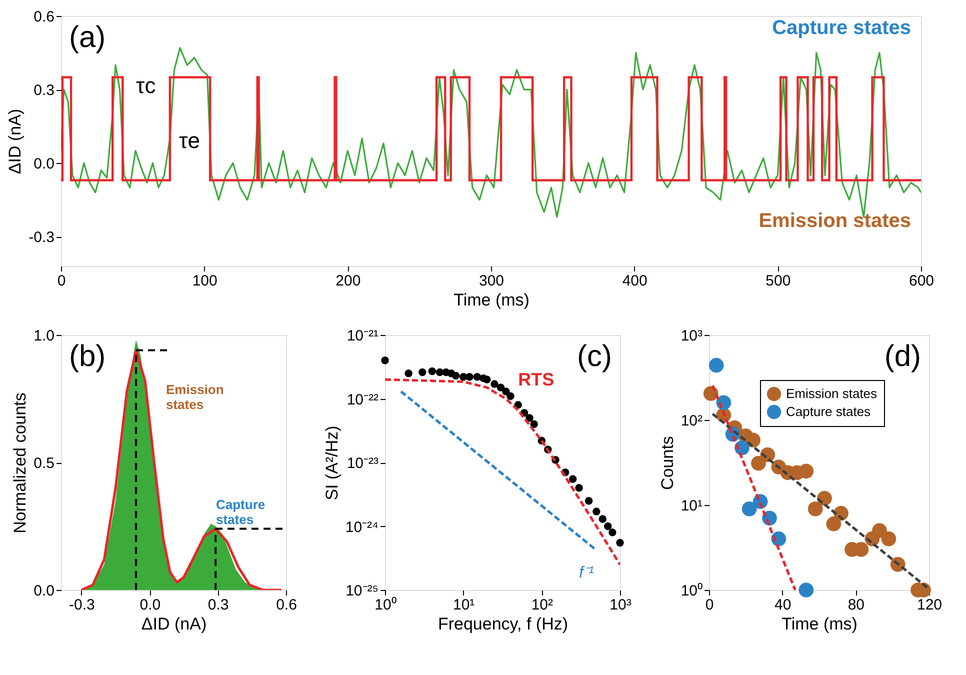  Describe the element at coordinates (503, 624) in the screenshot. I see `x-axis-title: Frequency, f (Hz)` at that location.